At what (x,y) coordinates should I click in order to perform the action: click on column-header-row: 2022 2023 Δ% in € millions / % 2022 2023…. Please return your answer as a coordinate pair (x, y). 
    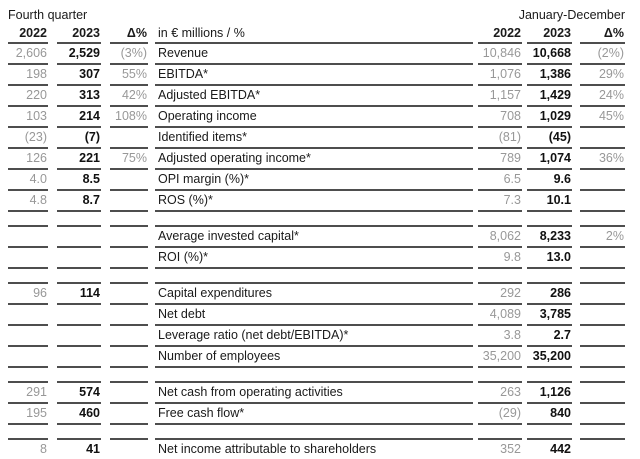
    Looking at the image, I should click on (316, 33).